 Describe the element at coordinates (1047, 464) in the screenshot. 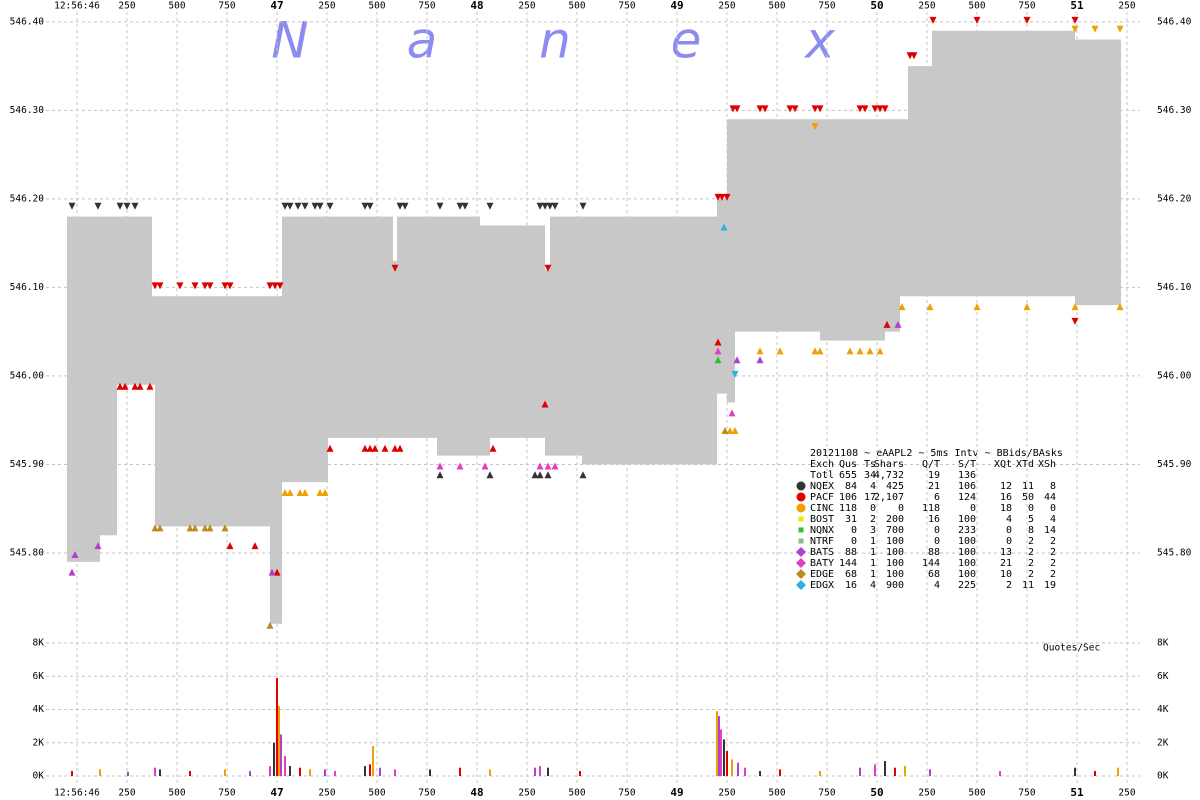

I see `column-header: XSh` at that location.